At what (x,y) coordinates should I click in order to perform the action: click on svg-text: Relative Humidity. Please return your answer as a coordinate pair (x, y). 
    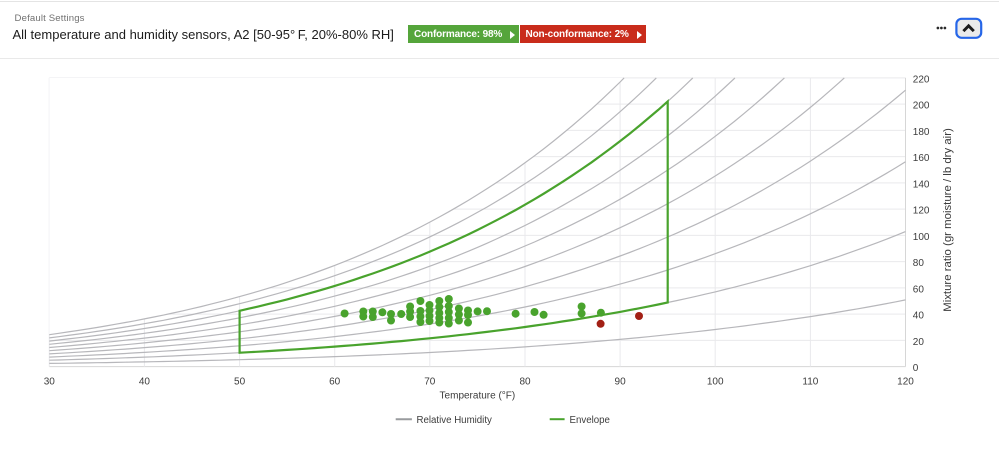
    Looking at the image, I should click on (455, 420).